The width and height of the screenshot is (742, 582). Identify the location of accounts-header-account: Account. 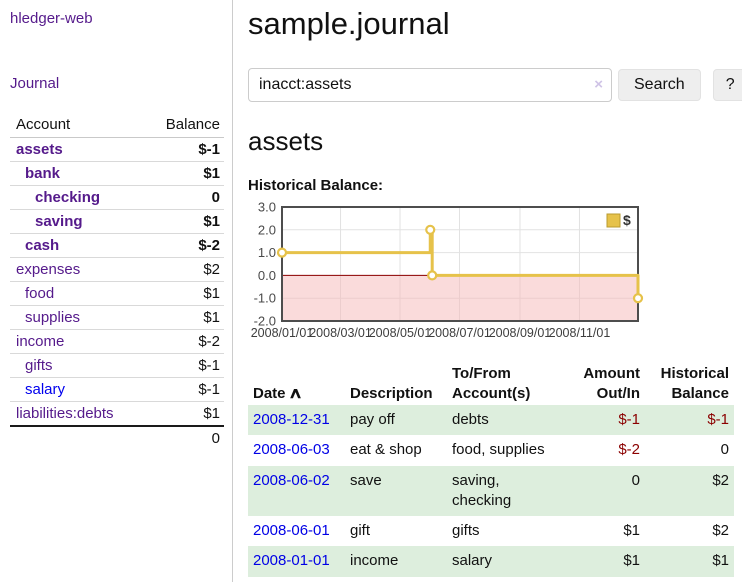
(77, 126).